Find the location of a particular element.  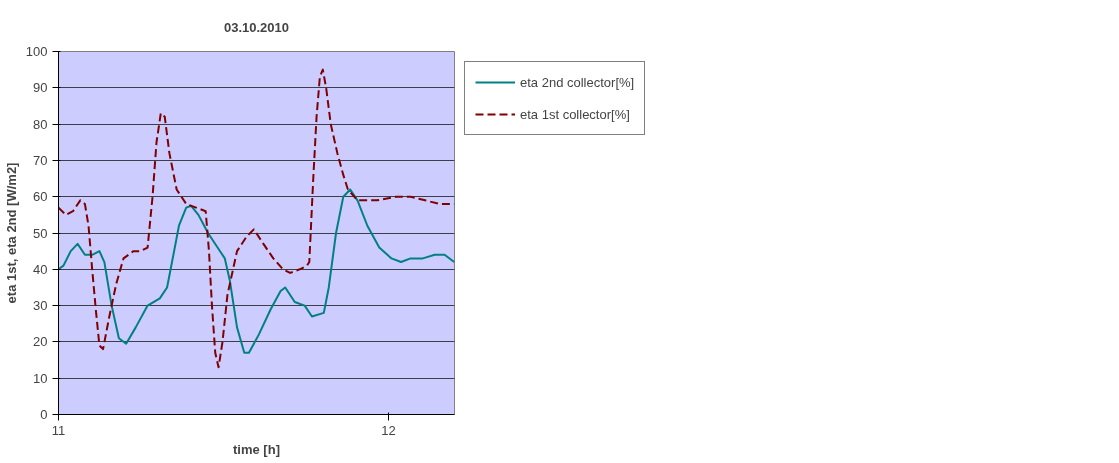

x-axis-title: time [h] is located at coordinates (256, 449).